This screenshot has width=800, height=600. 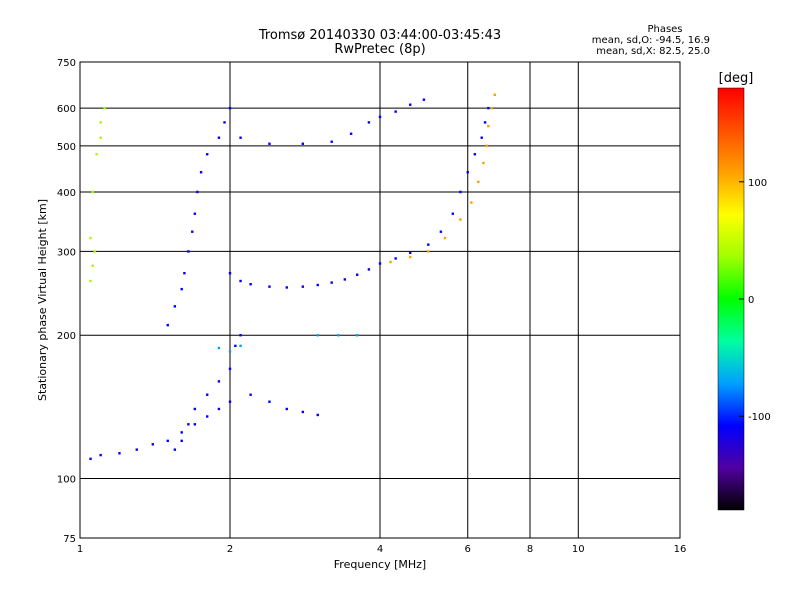 I want to click on y-tick-label: 100, so click(x=66, y=480).